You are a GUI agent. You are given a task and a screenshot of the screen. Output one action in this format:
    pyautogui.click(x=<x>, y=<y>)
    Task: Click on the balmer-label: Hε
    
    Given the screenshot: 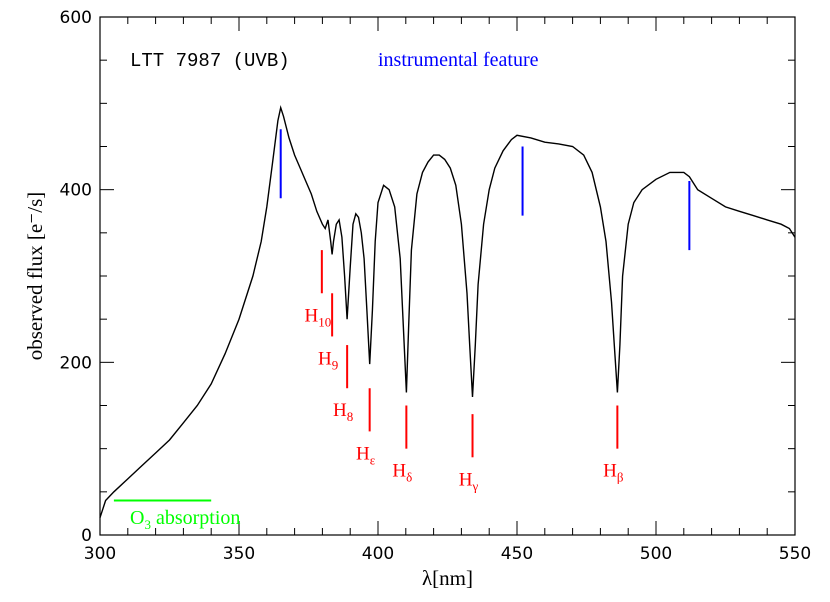 What is the action you would take?
    pyautogui.click(x=366, y=455)
    